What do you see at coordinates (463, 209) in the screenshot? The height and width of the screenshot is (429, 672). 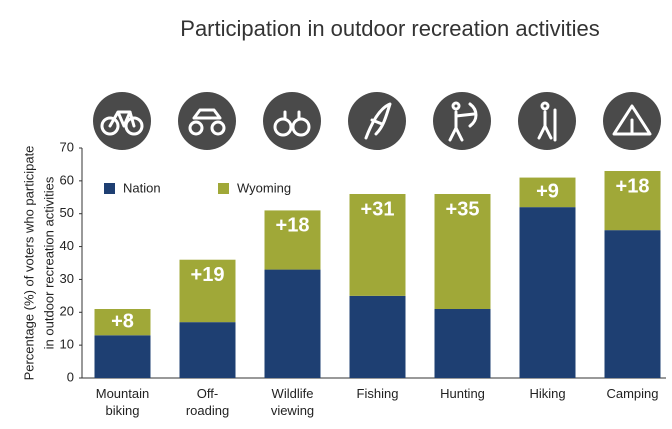 I see `data-label: +35` at bounding box center [463, 209].